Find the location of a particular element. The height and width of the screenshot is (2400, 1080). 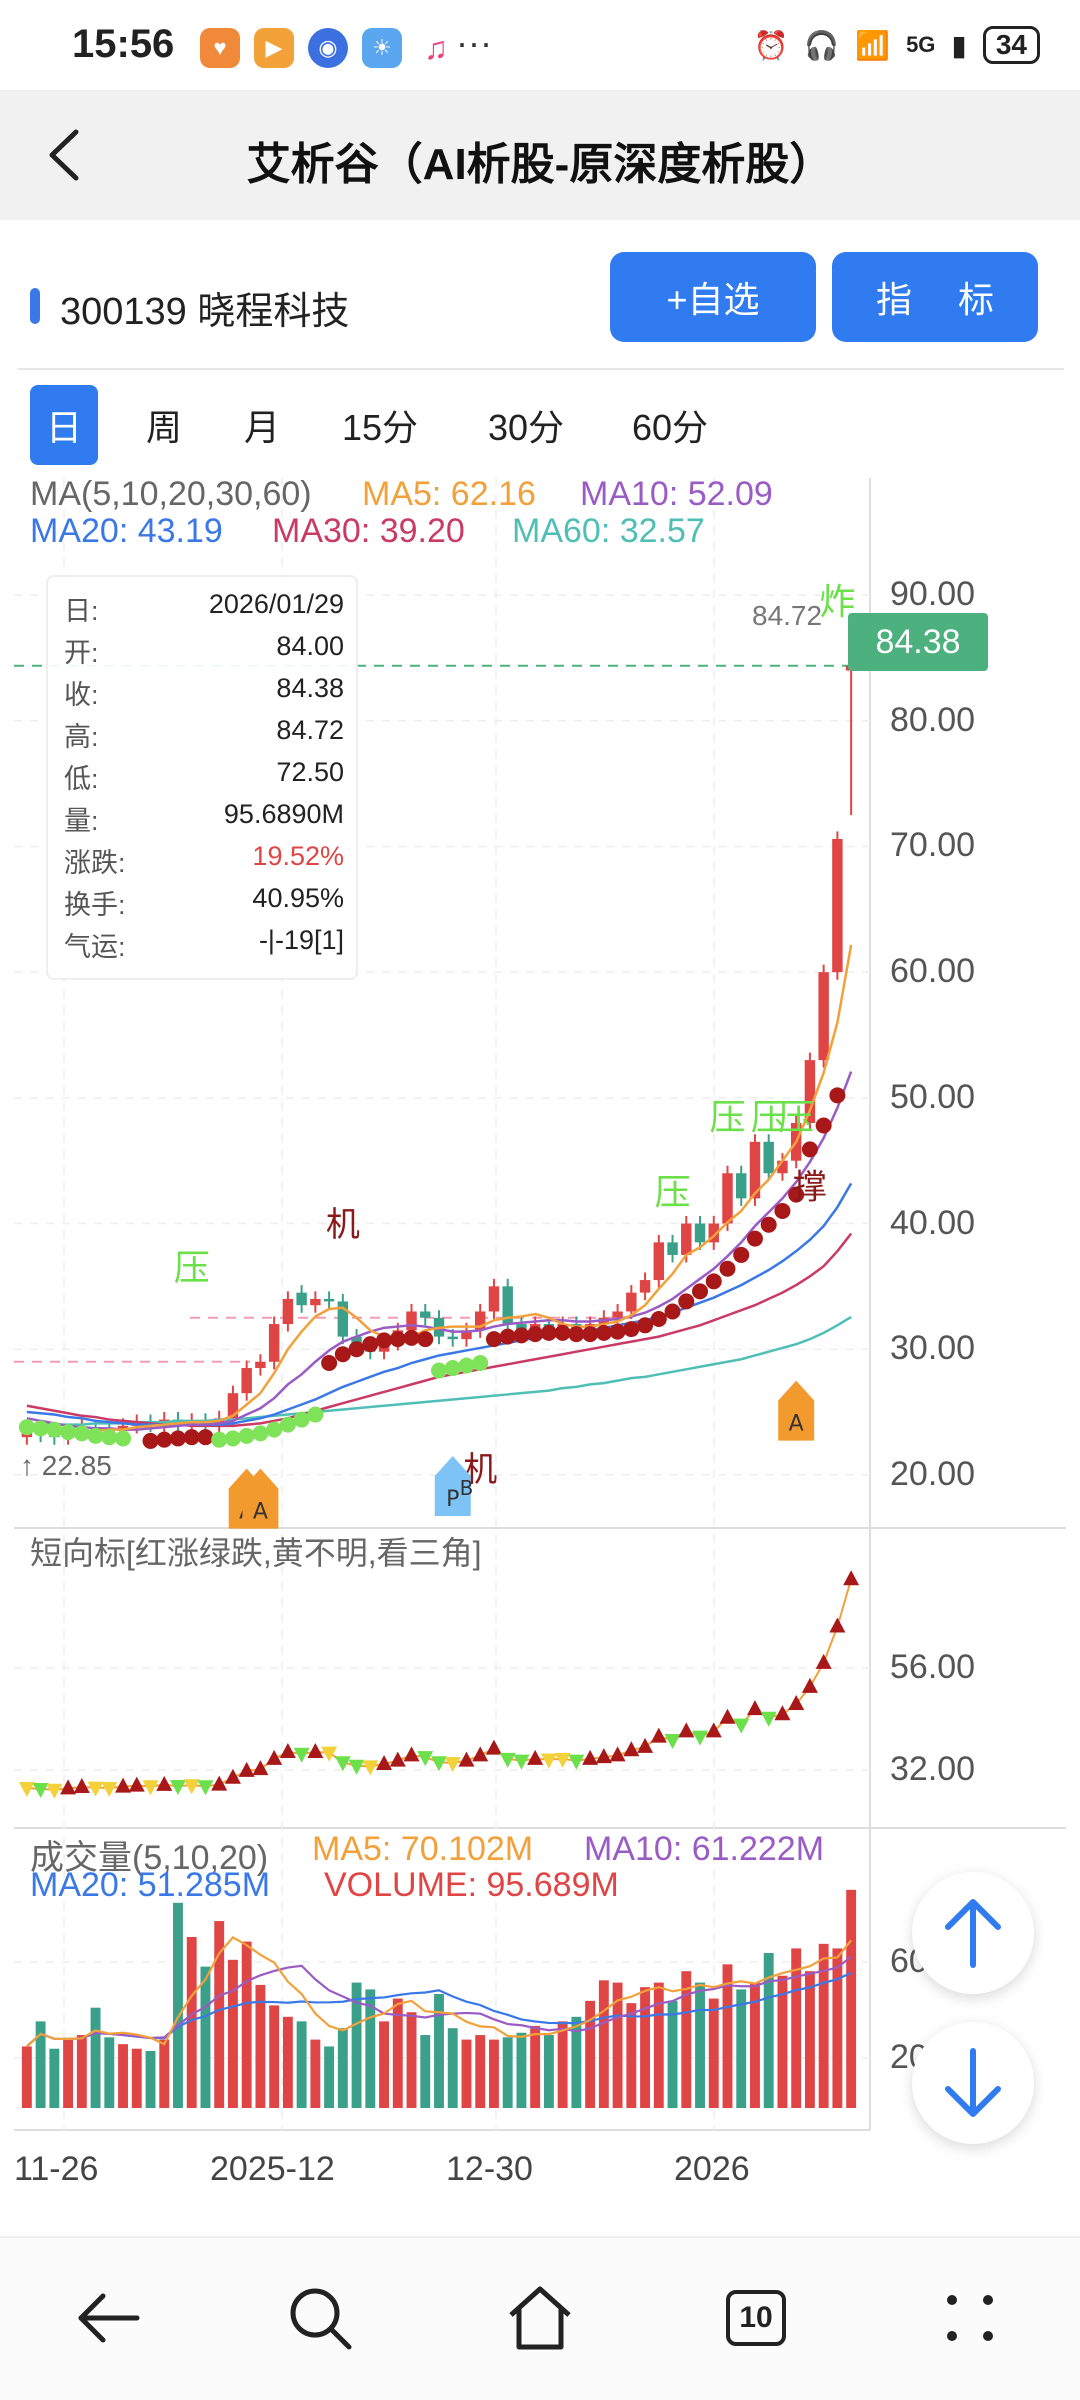

nav-search-icon is located at coordinates (320, 2318).